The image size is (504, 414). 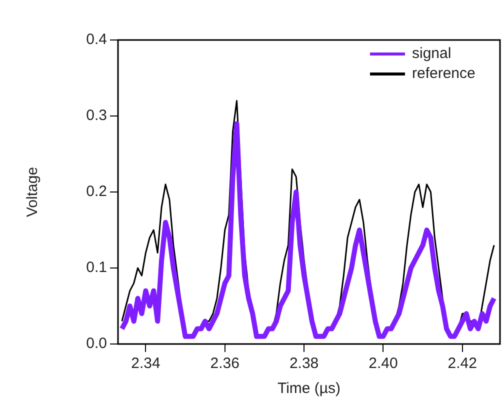 I want to click on x-tick-label: 2.36, so click(x=225, y=363).